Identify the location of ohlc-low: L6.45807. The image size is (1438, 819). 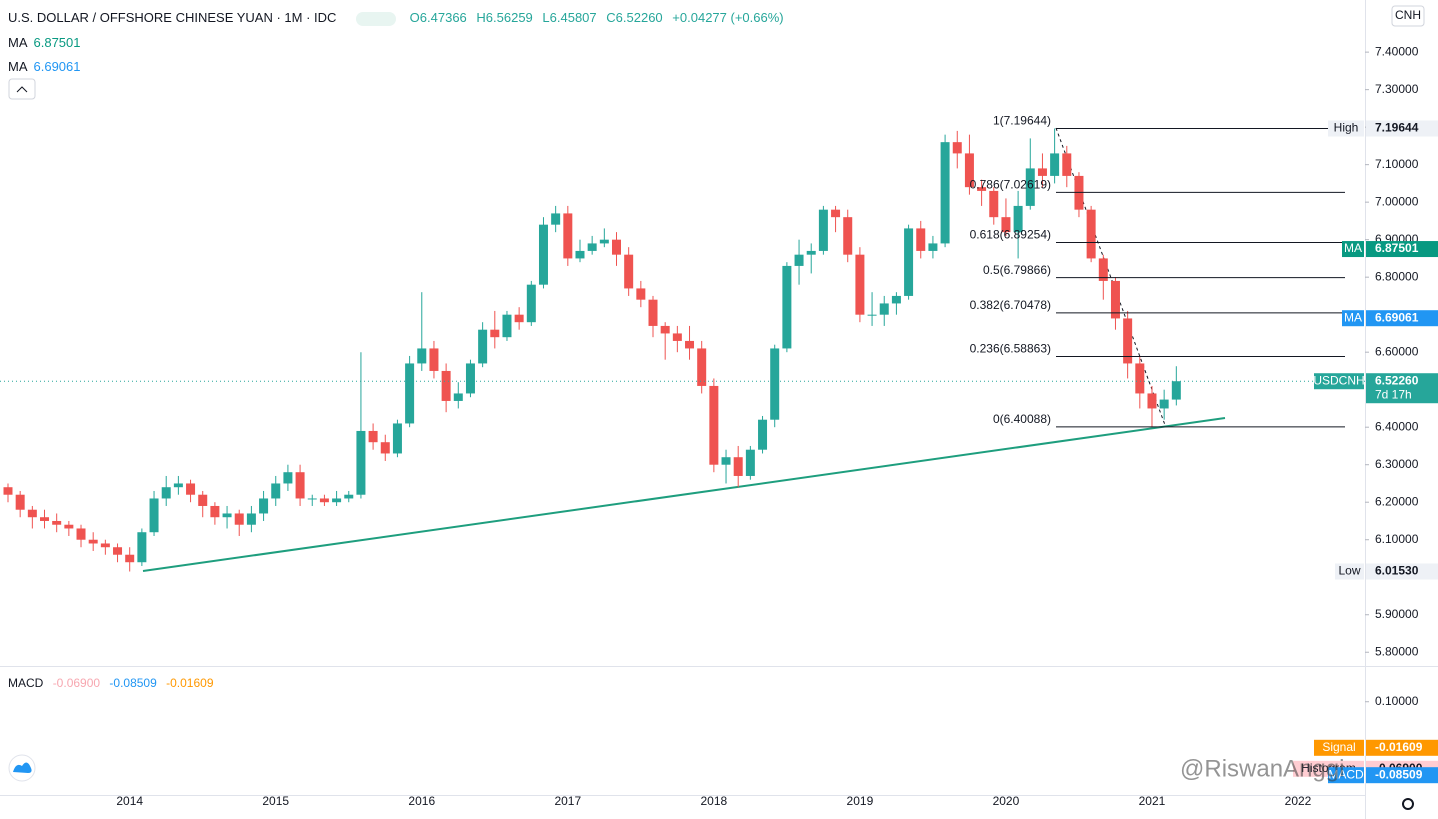
(569, 17).